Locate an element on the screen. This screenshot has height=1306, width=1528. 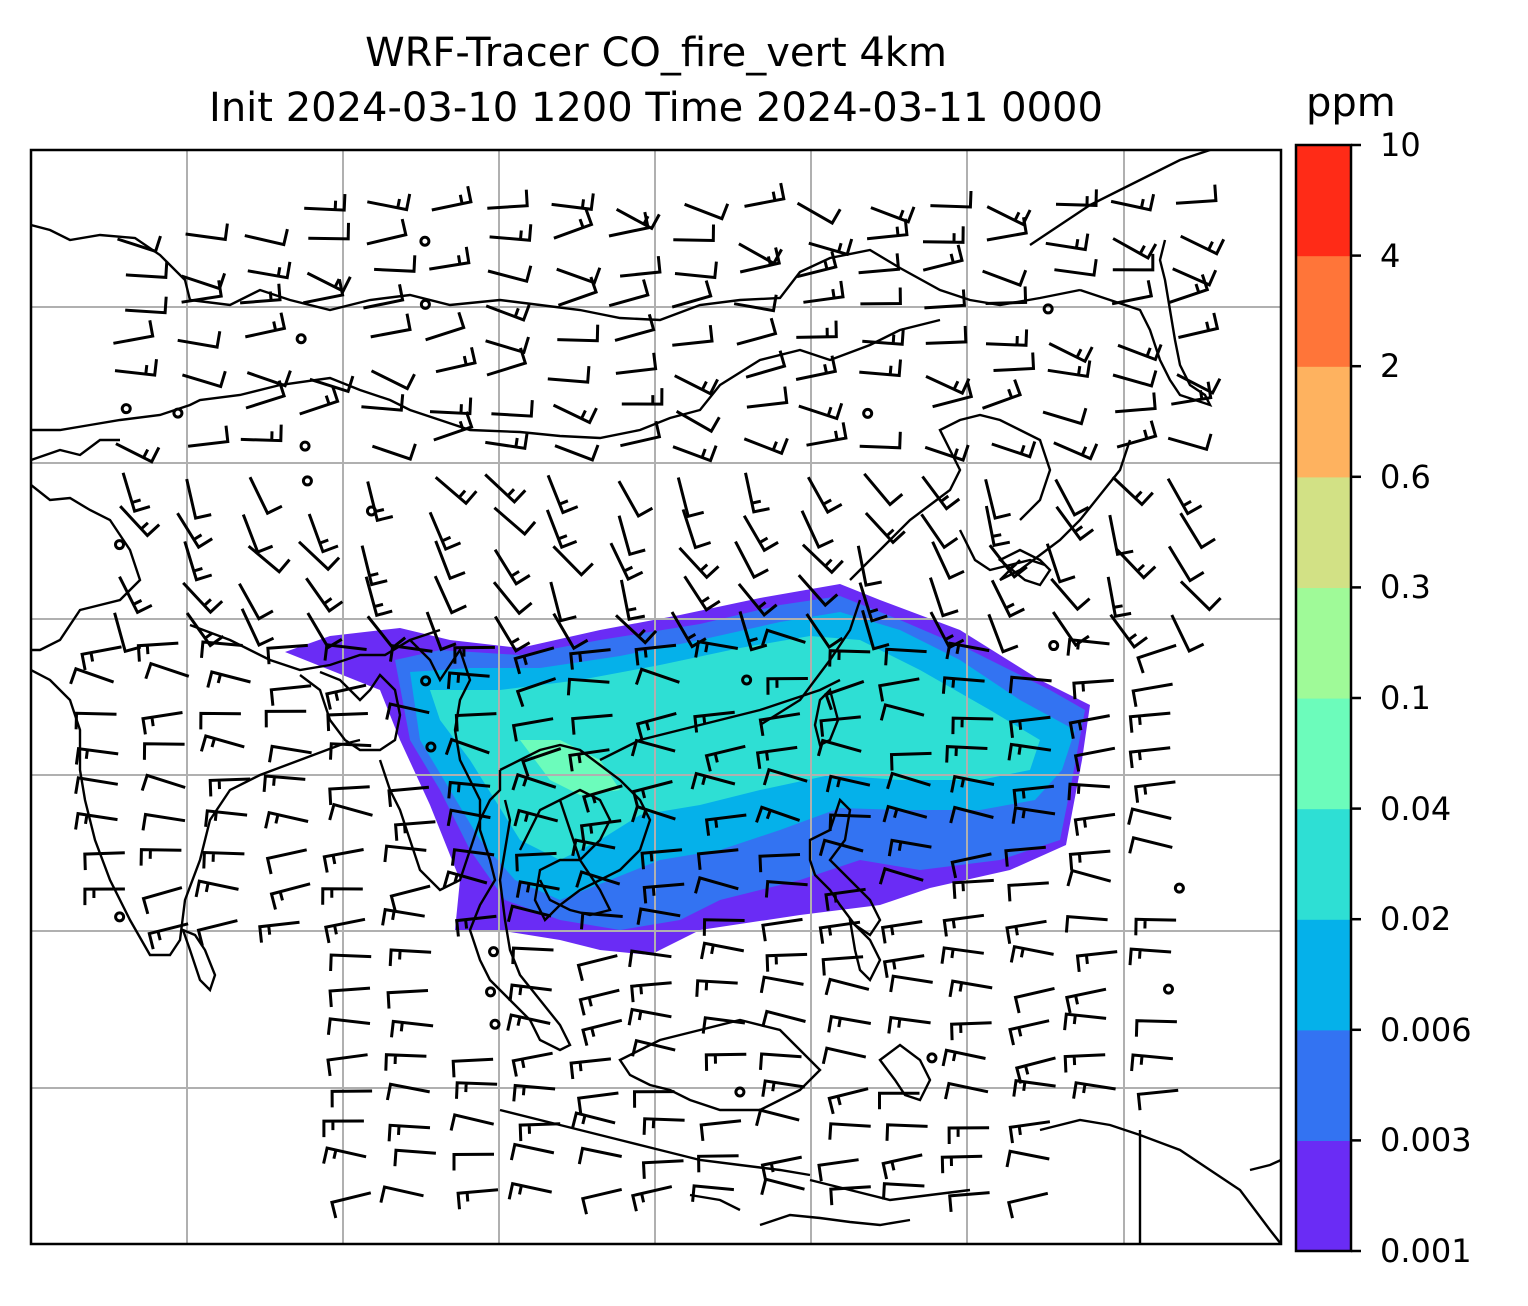
map-title-line1: WRF-Tracer CO_fire_vert 4km is located at coordinates (656, 53).